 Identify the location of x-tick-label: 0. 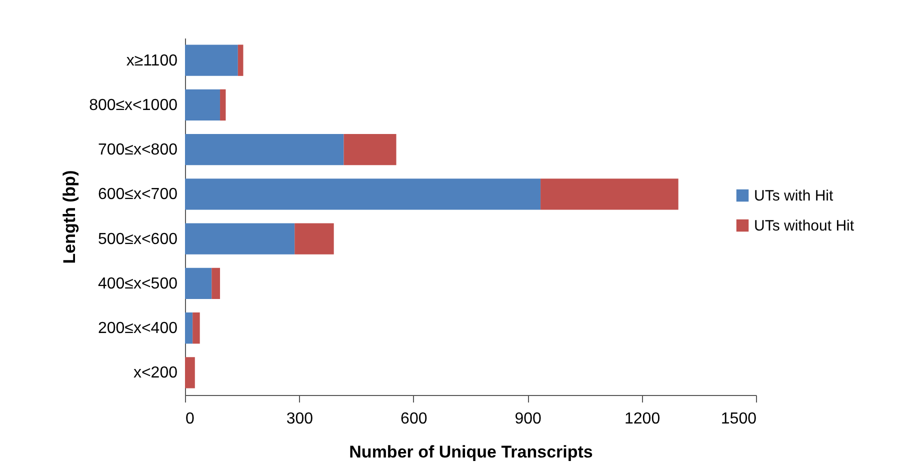
(190, 419).